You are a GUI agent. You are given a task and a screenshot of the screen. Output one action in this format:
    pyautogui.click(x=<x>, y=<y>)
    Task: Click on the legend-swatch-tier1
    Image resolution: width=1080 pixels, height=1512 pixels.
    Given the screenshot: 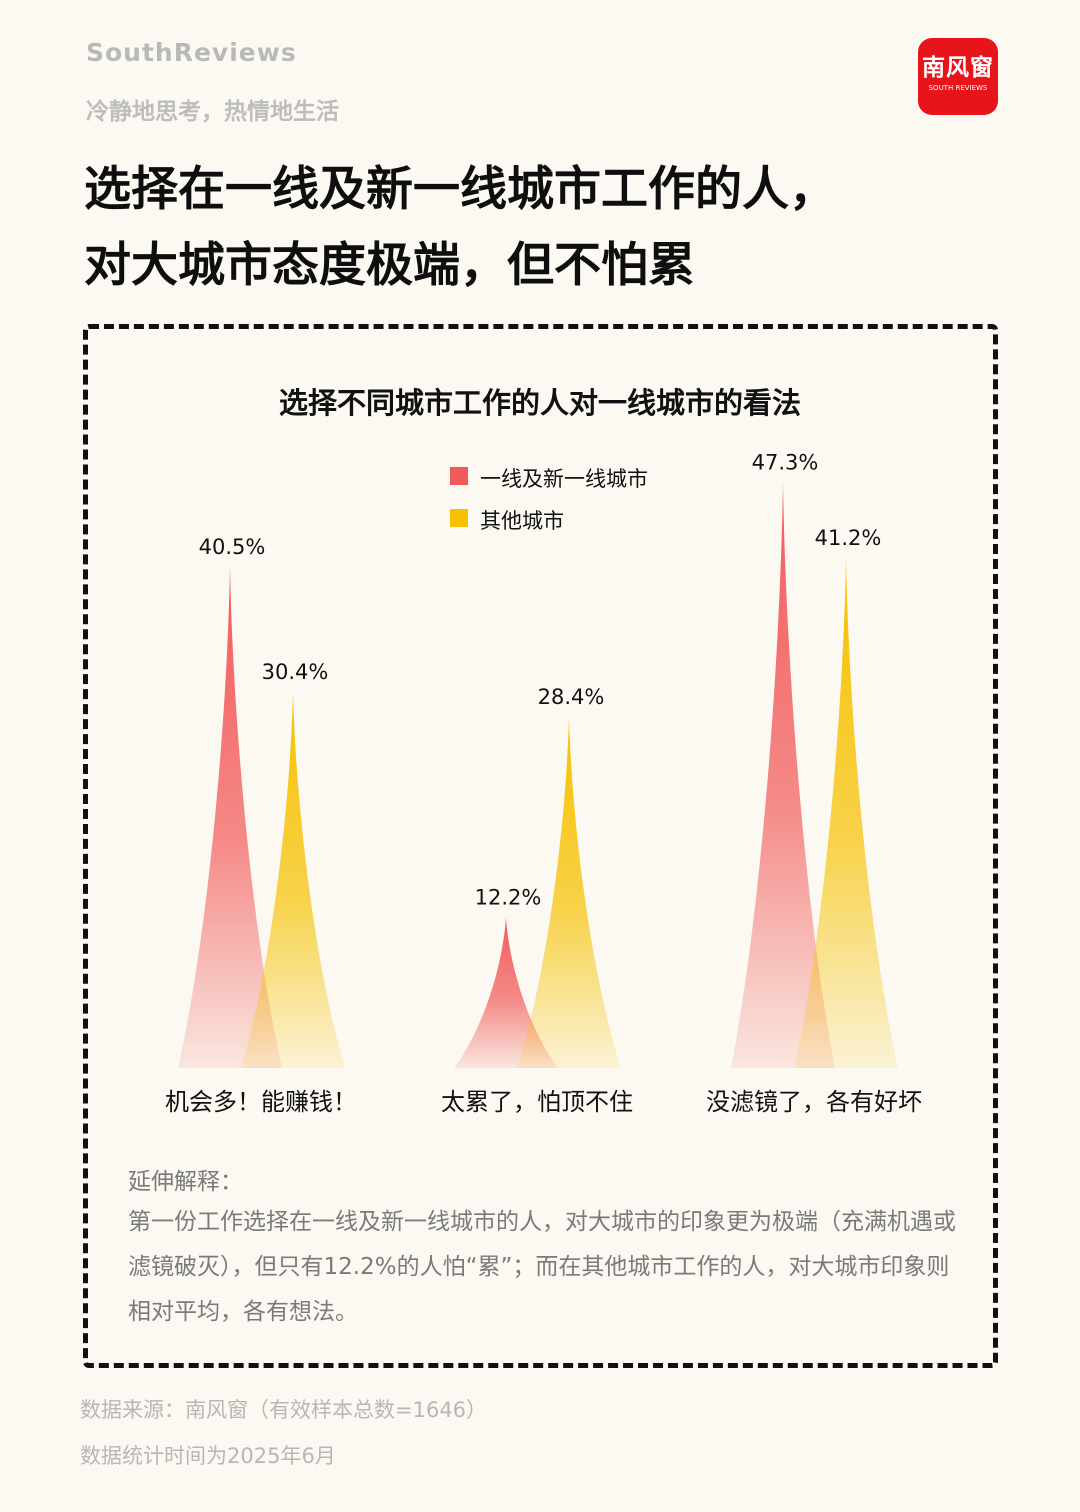 What is the action you would take?
    pyautogui.click(x=459, y=476)
    